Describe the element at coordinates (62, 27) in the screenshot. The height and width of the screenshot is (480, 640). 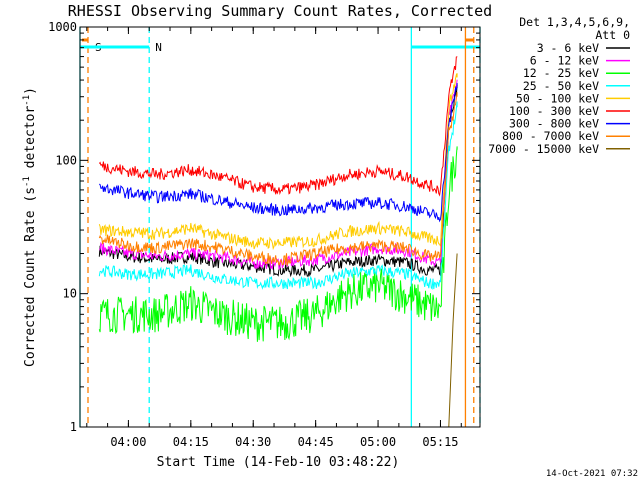
I see `y-tick-label: 1000` at that location.